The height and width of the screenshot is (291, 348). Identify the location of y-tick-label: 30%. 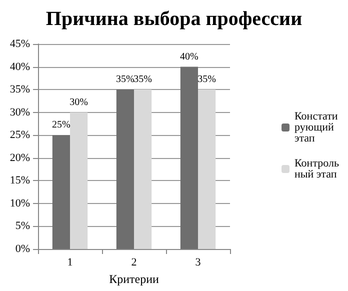
(20, 112).